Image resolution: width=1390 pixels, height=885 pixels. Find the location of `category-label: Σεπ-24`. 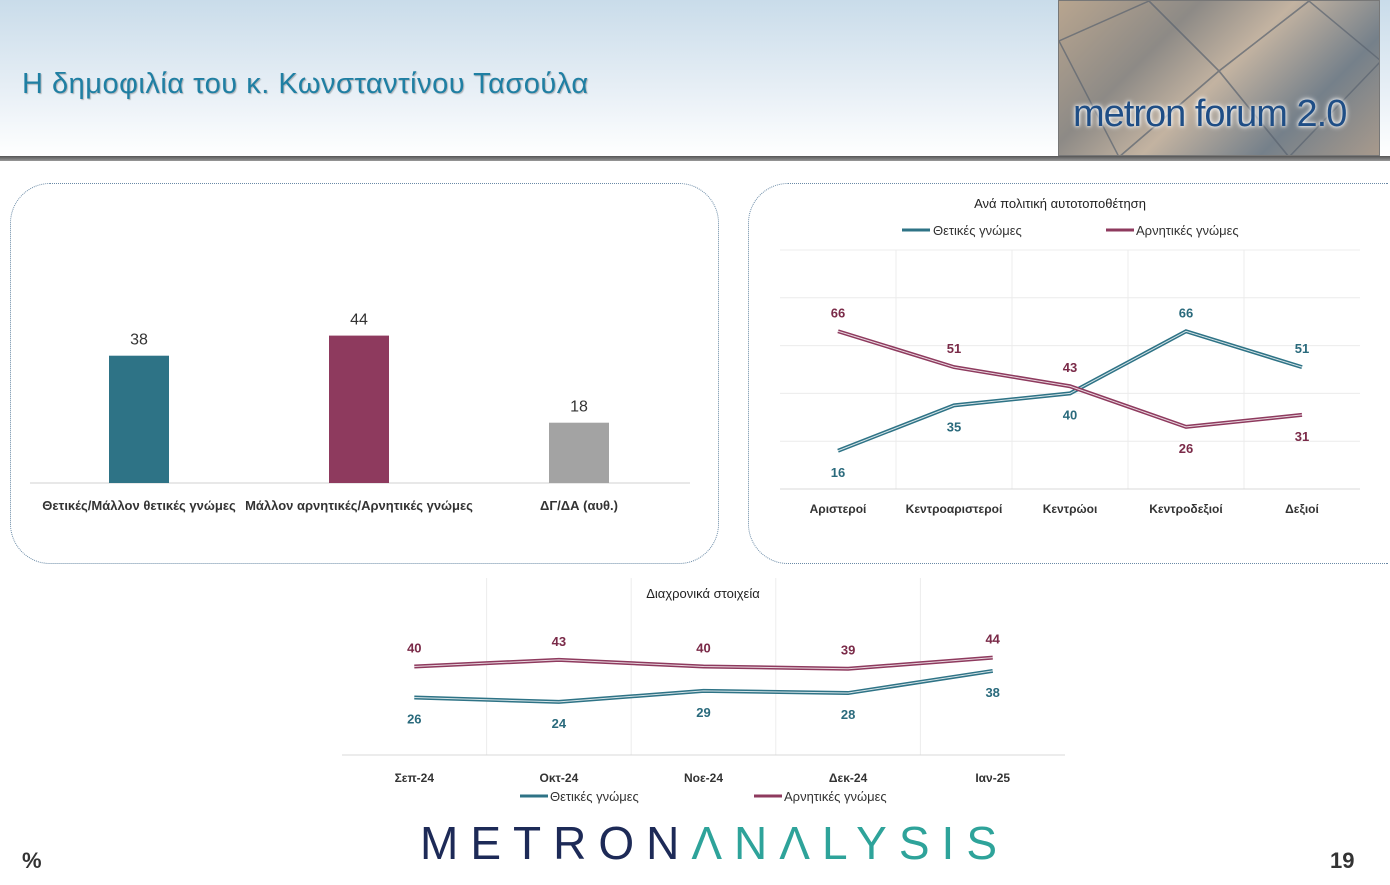

category-label: Σεπ-24 is located at coordinates (415, 778).